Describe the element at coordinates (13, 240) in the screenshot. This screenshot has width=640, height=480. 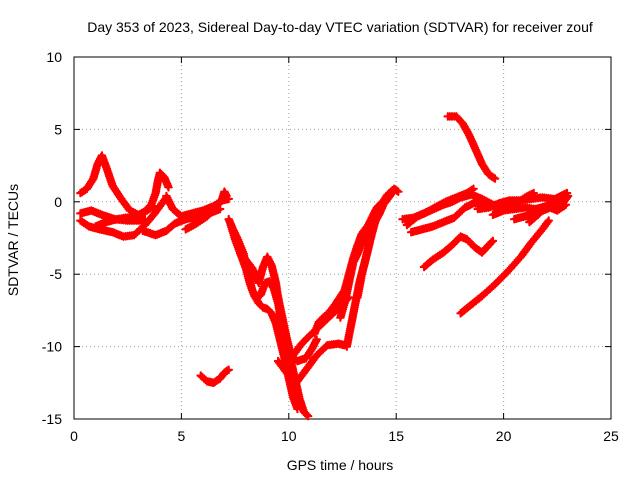
I see `y-axis-label: SDTVAR / TECUs` at that location.